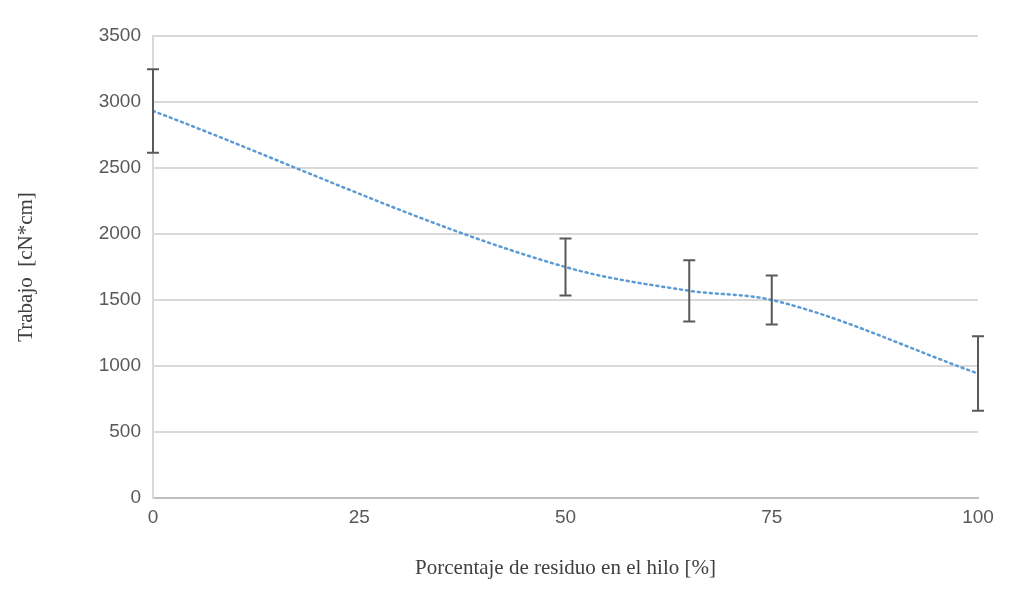  I want to click on y-tick-label: 1500, so click(119, 299).